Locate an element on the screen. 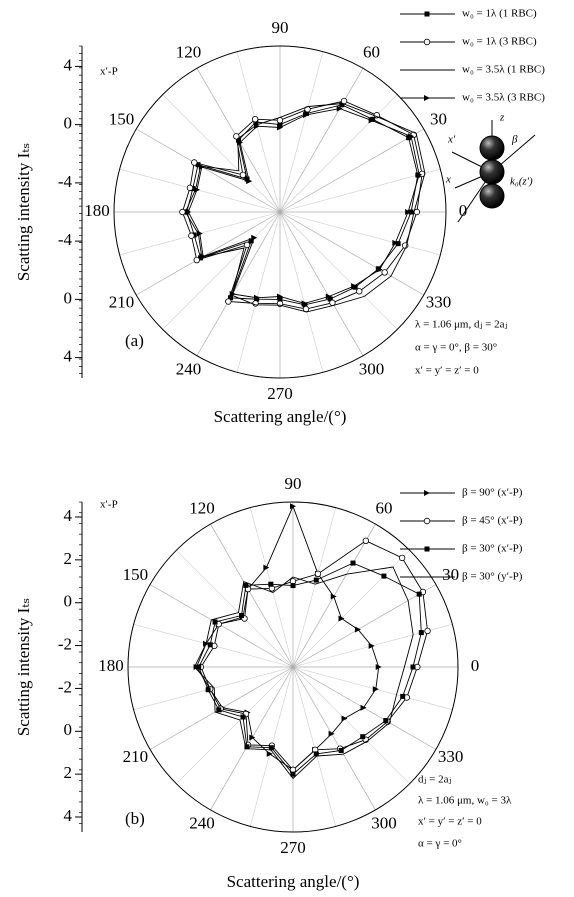 The width and height of the screenshot is (574, 897). y-tick-label: -4 is located at coordinates (65, 181).